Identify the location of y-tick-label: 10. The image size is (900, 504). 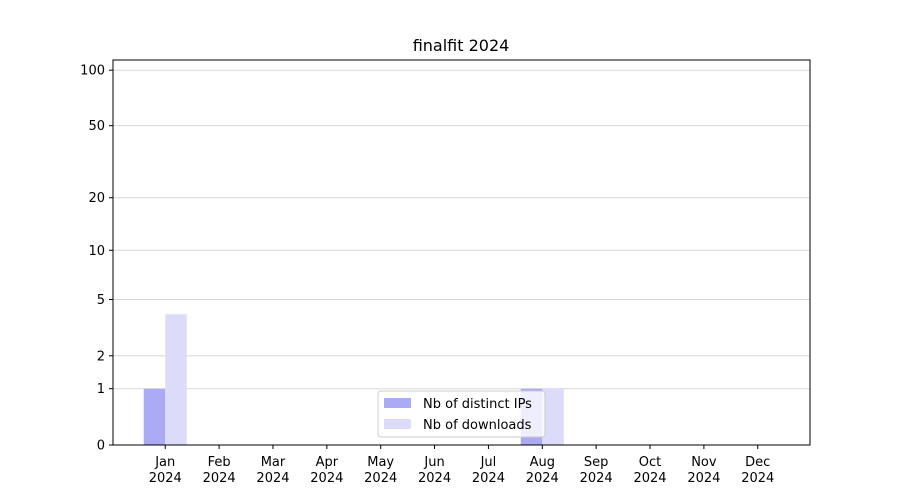
(96, 251).